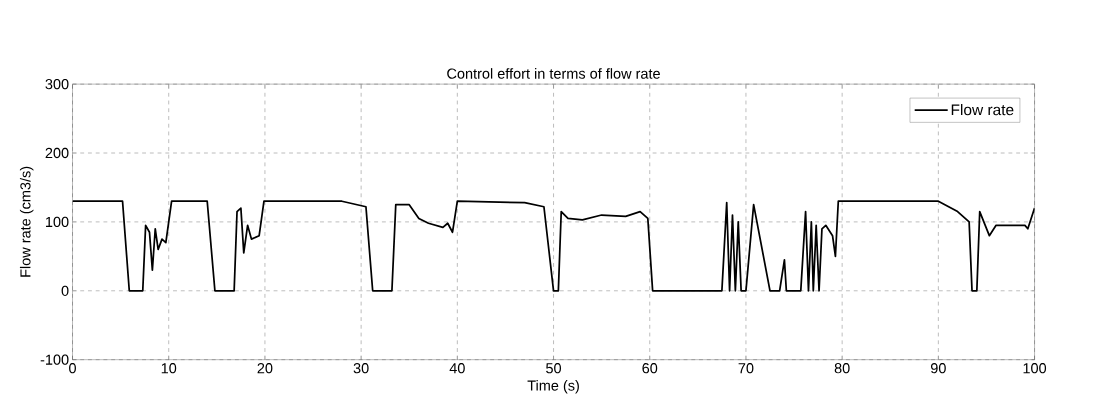  What do you see at coordinates (650, 368) in the screenshot?
I see `x-tick-label: 60` at bounding box center [650, 368].